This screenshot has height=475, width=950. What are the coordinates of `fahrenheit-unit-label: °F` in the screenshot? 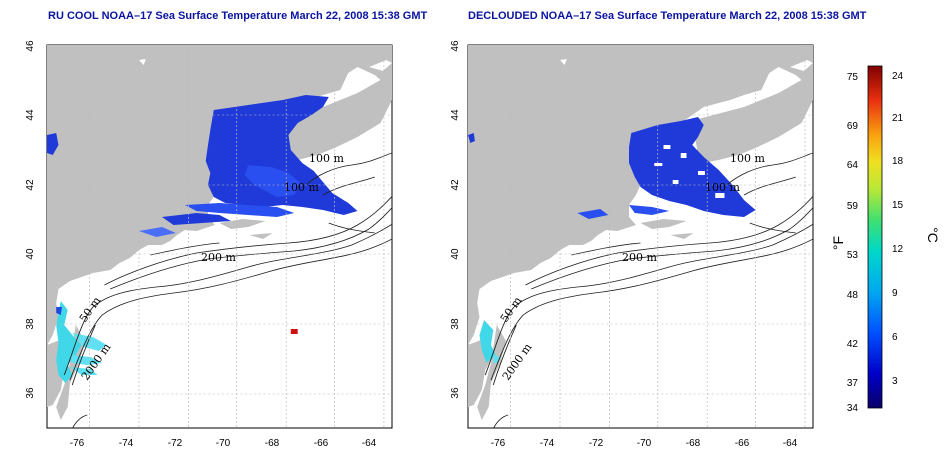 It's located at (838, 243).